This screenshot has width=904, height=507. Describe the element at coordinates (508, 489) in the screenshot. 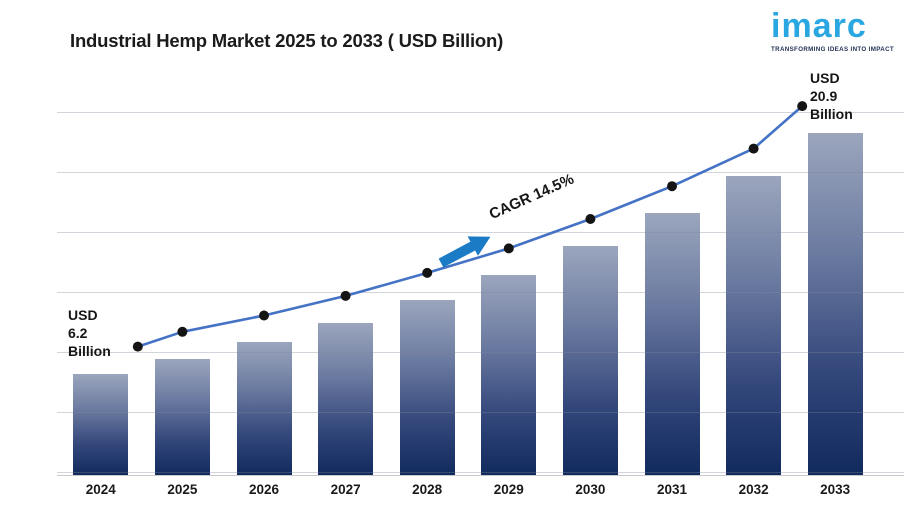

I see `axis-label-2029: 2029` at that location.